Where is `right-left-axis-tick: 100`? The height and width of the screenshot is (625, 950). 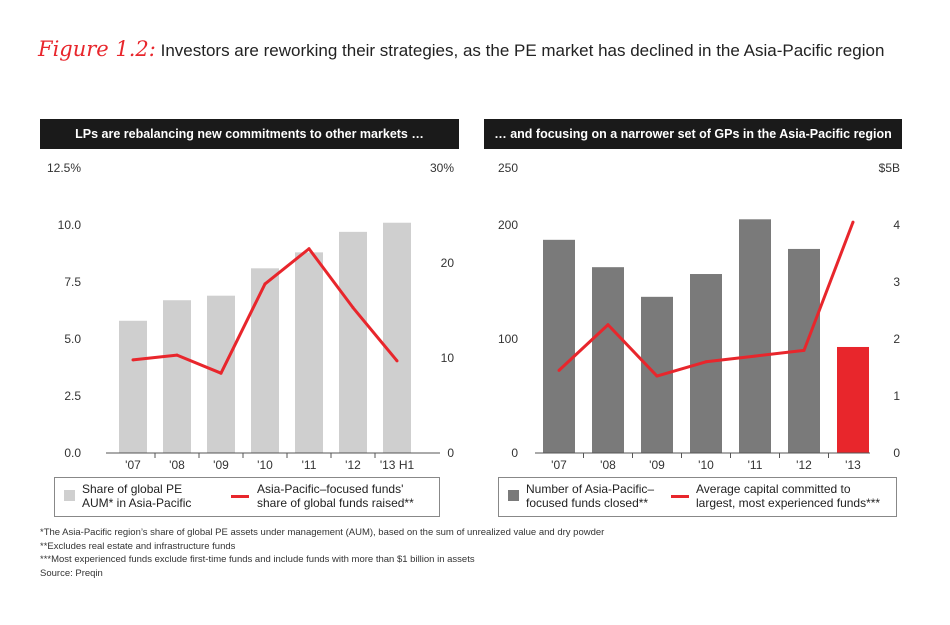
right-left-axis-tick: 100 is located at coordinates (508, 339).